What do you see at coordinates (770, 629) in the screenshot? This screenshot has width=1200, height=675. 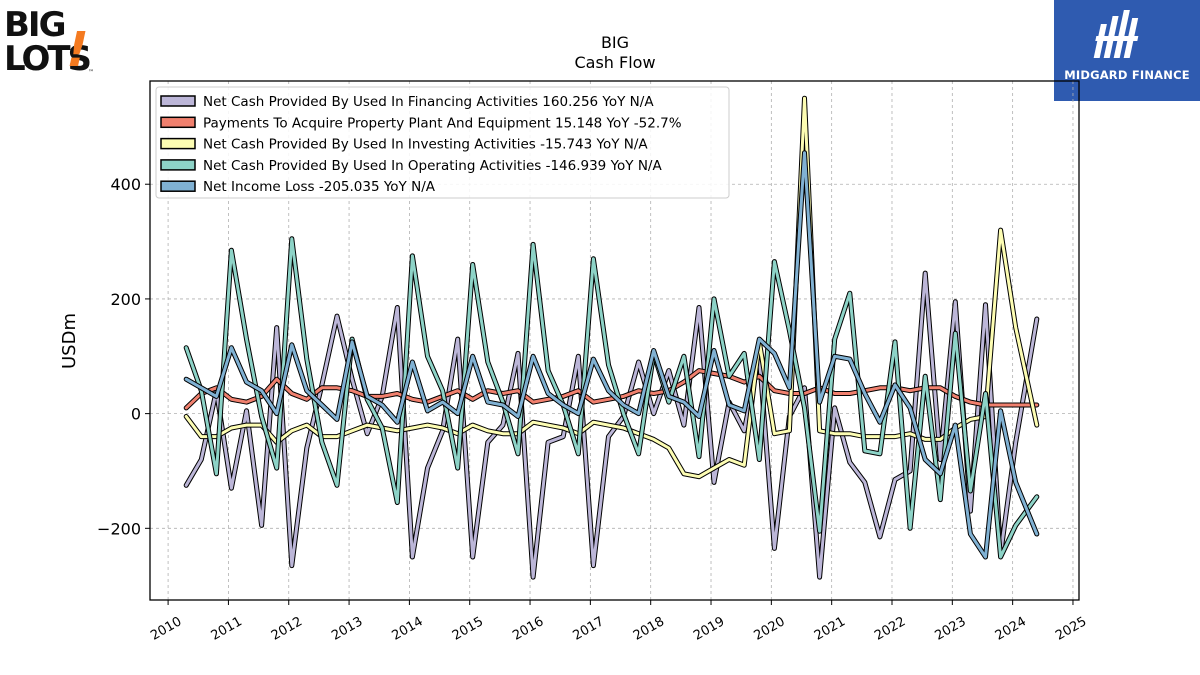 I see `x-tick-label: 2020` at bounding box center [770, 629].